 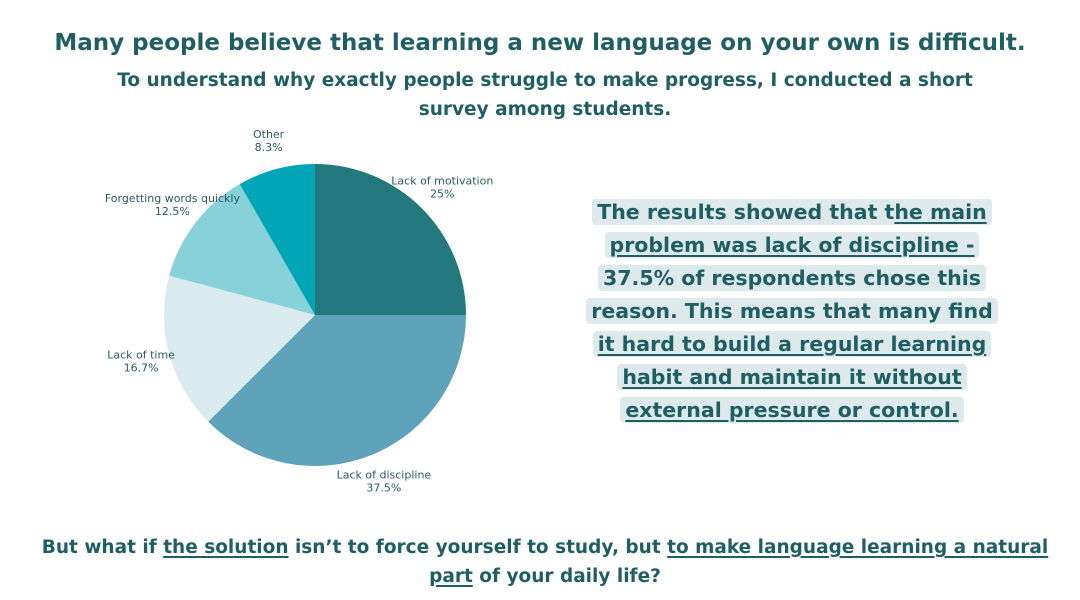 What do you see at coordinates (746, 212) in the screenshot?
I see `callout-seg1: The results showed that t` at bounding box center [746, 212].